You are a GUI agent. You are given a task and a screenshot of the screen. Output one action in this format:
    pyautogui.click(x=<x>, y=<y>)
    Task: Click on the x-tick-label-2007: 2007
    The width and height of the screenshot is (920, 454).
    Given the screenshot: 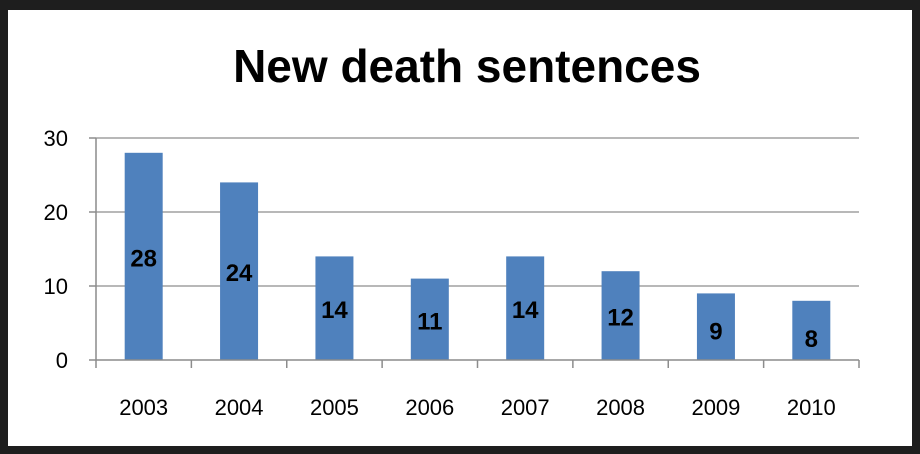 What is the action you would take?
    pyautogui.click(x=525, y=407)
    